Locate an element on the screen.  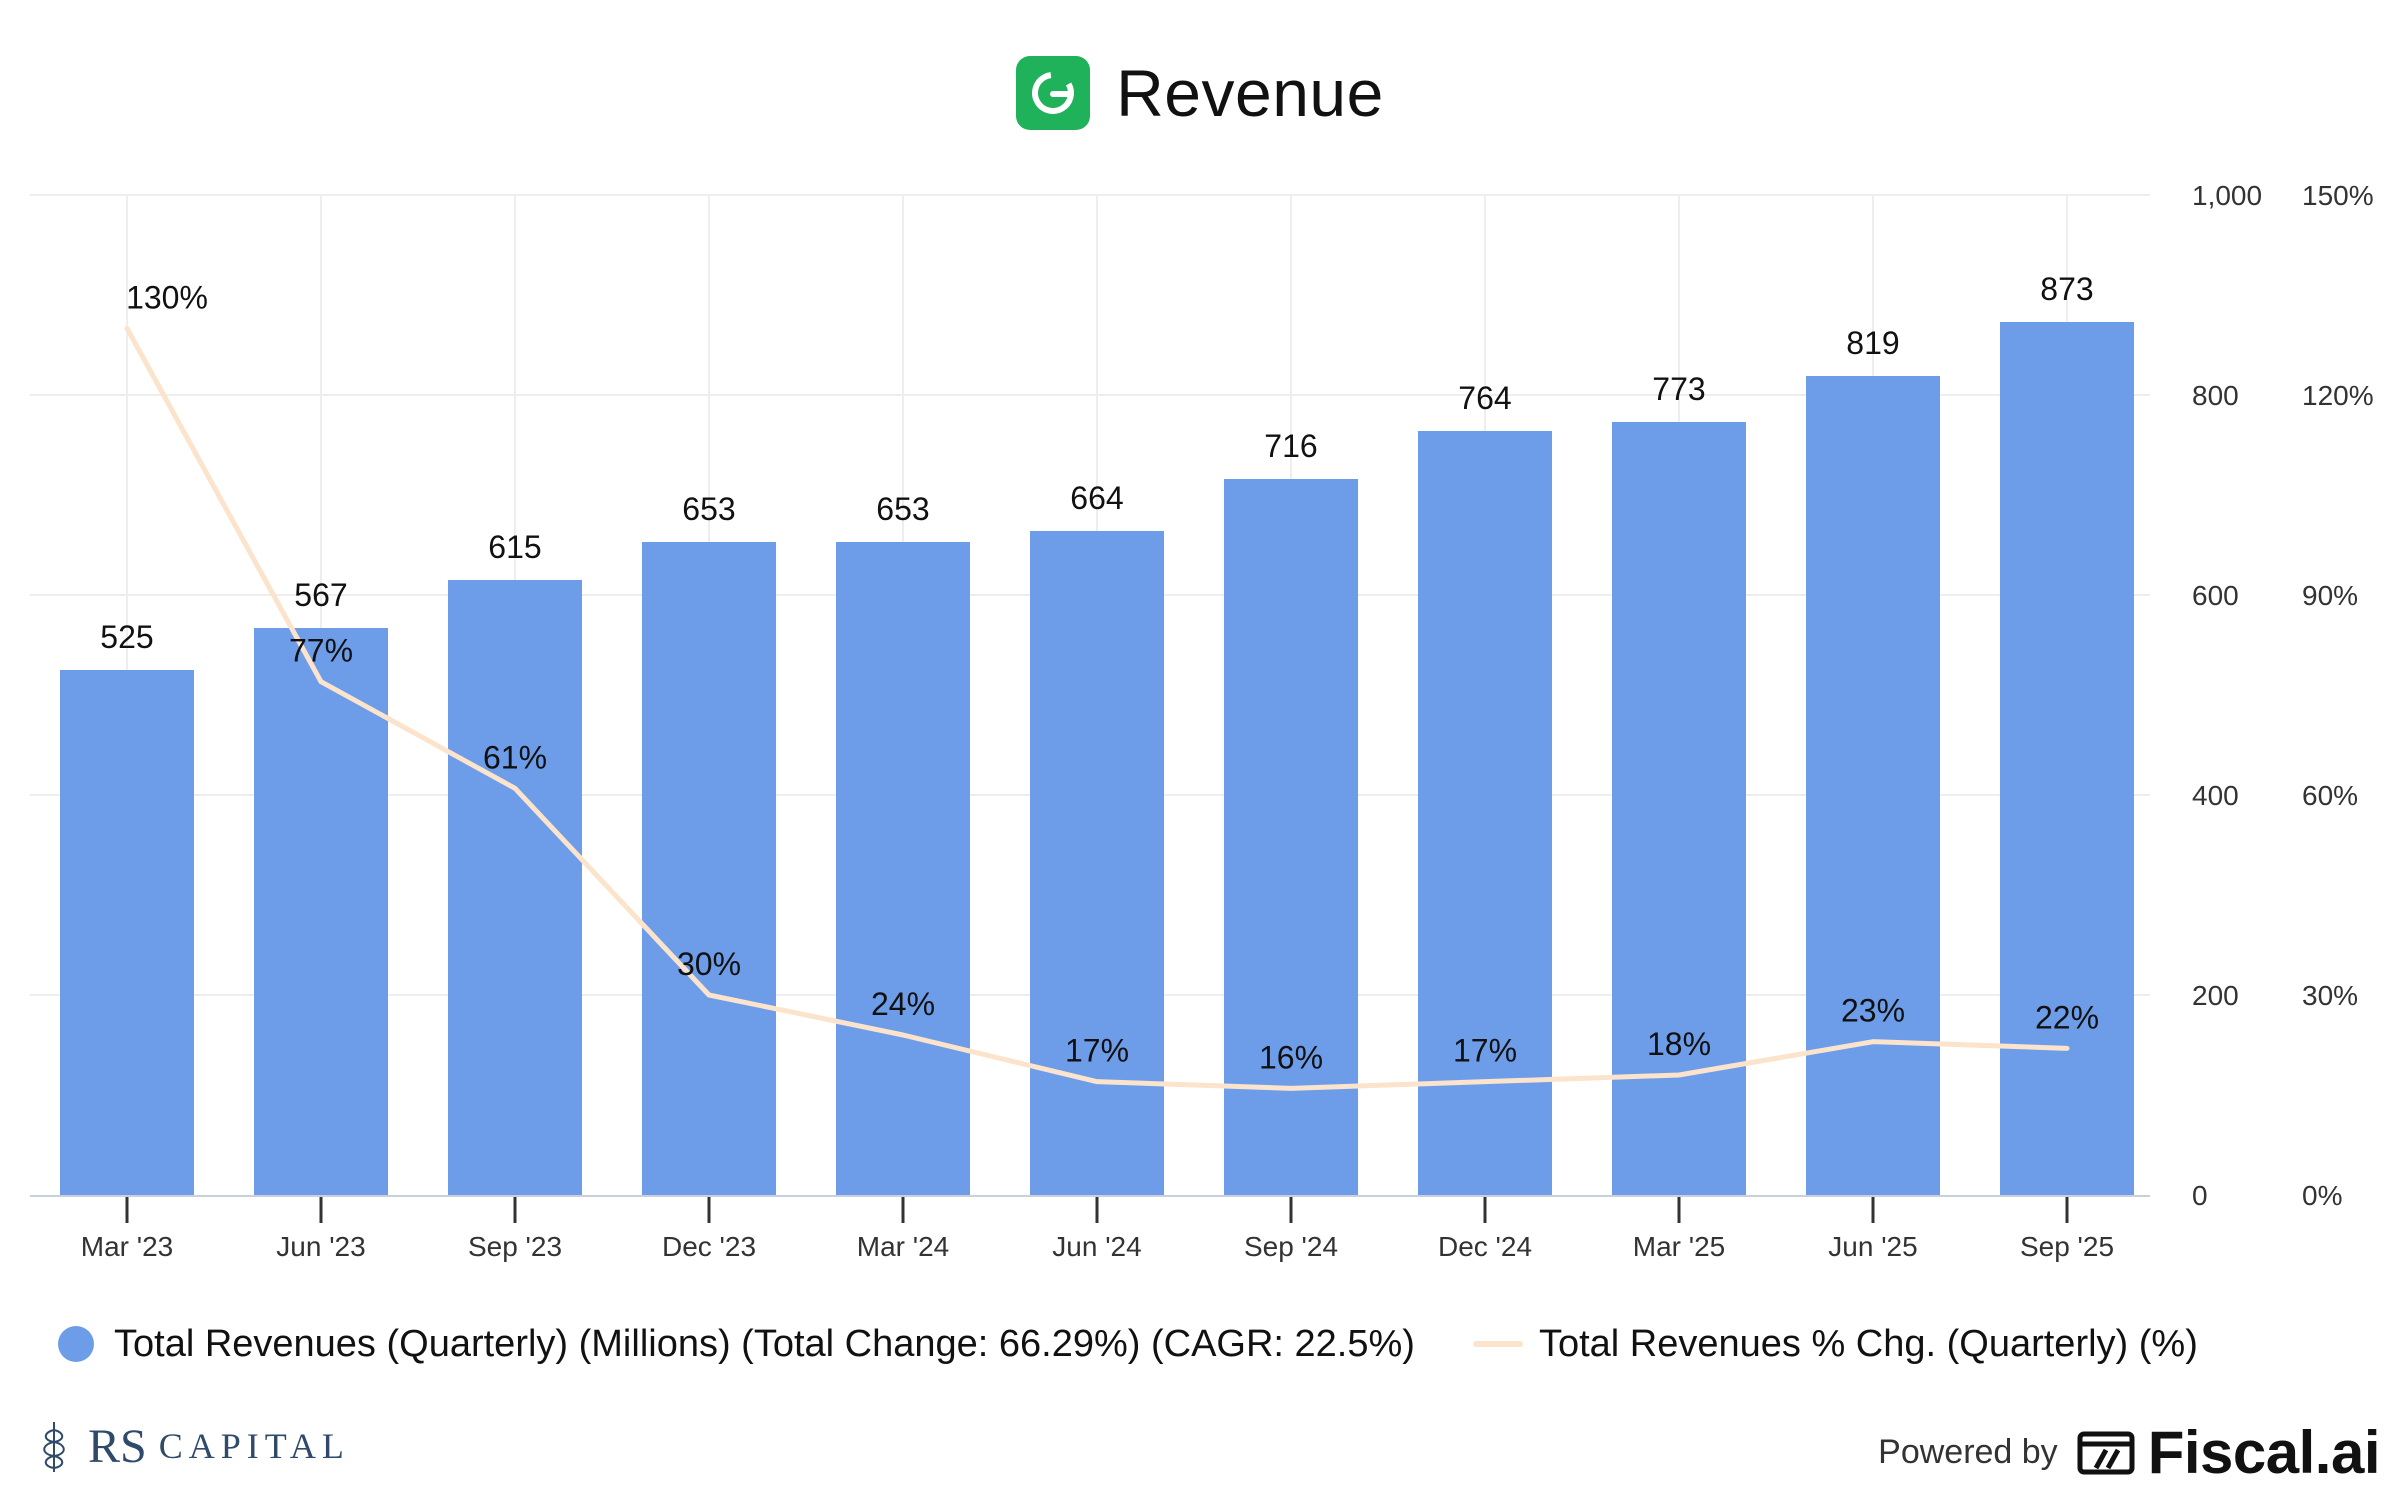
legend-label-pct-change: Total Revenues % Chg. (Quarterly) (%) is located at coordinates (1868, 1343).